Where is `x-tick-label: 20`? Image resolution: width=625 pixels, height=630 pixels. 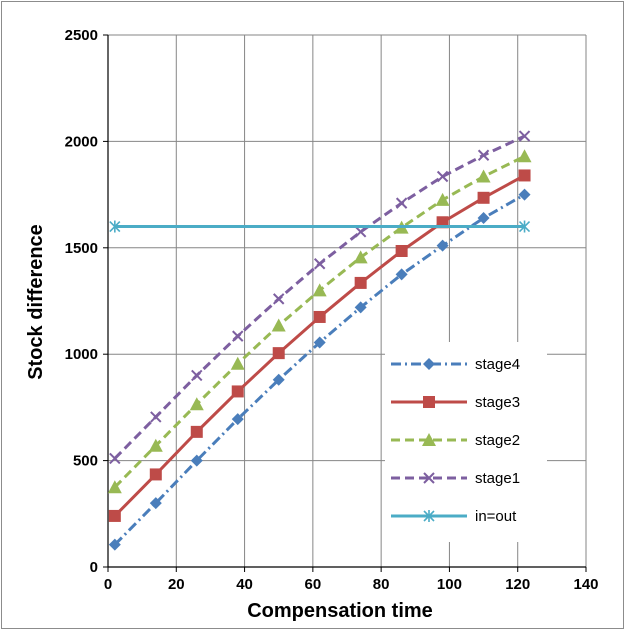
x-tick-label: 20 is located at coordinates (176, 584).